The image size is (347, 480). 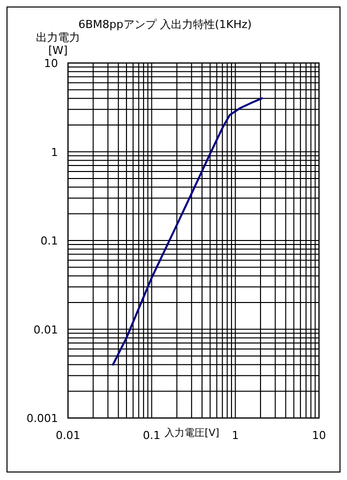 What do you see at coordinates (165, 24) in the screenshot?
I see `chart-title: 6BM8ppアンプ 入出力特性(1KHz)` at bounding box center [165, 24].